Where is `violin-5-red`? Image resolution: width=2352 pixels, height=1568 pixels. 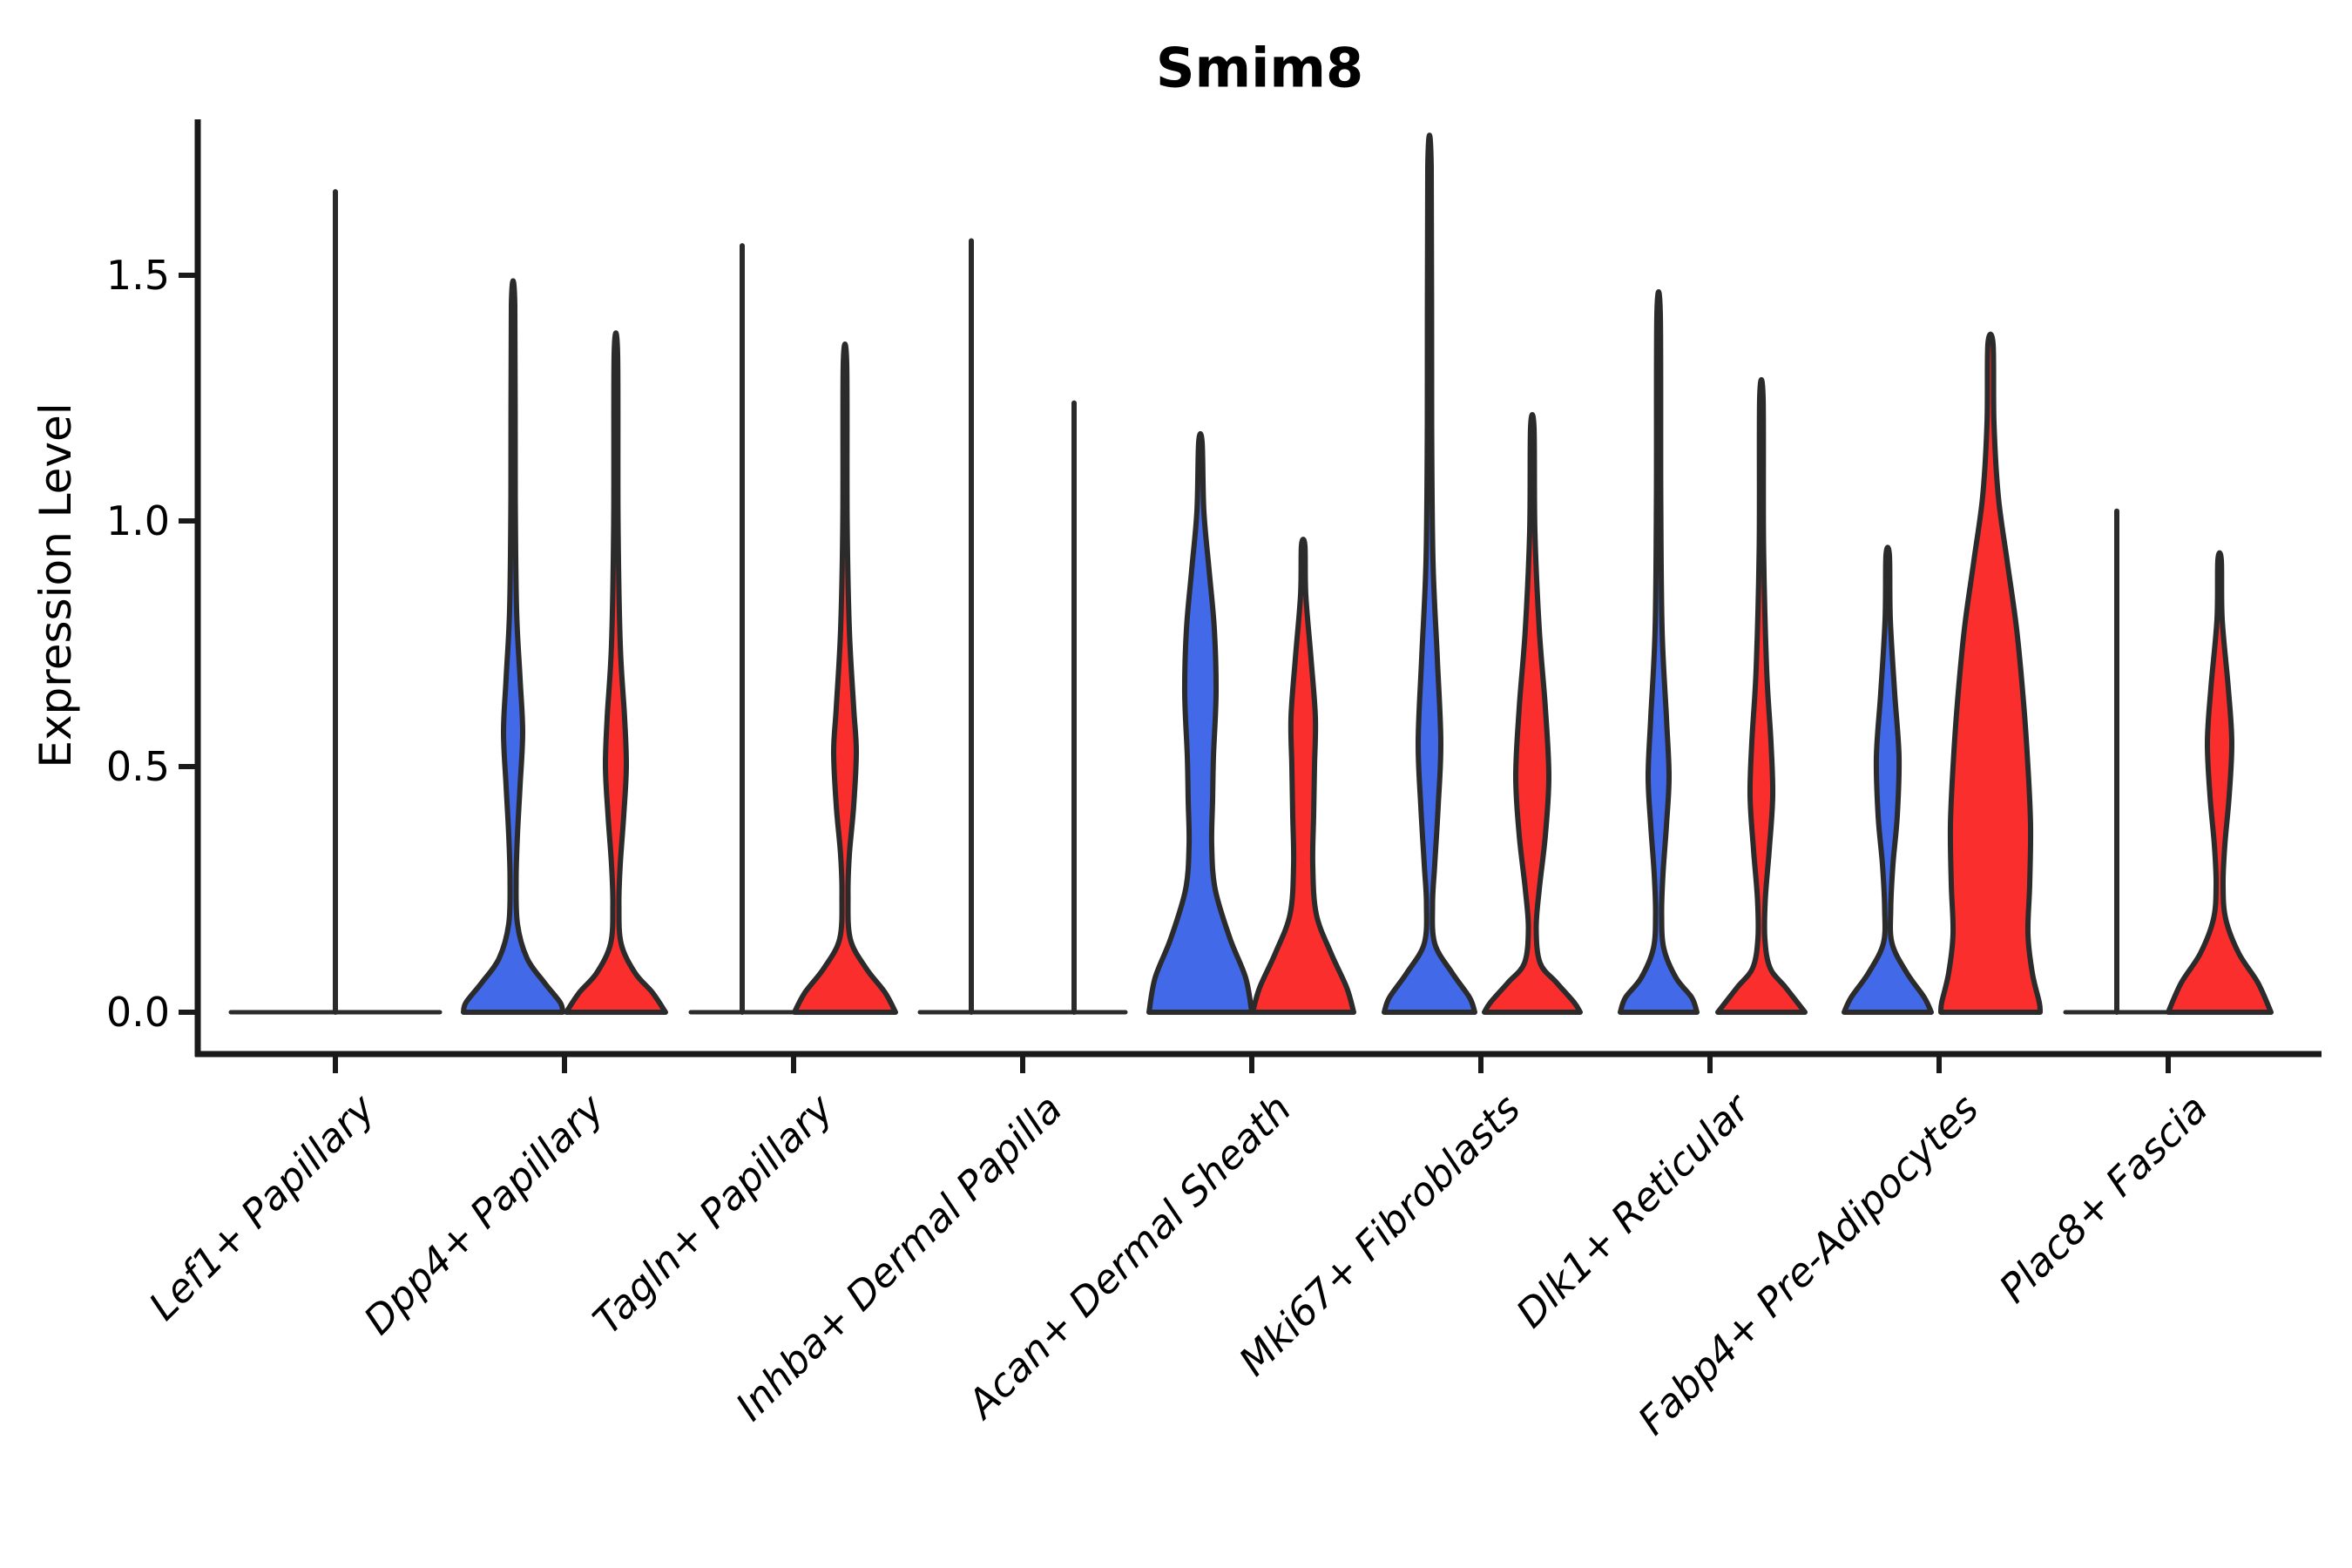 violin-5-red is located at coordinates (1303, 776).